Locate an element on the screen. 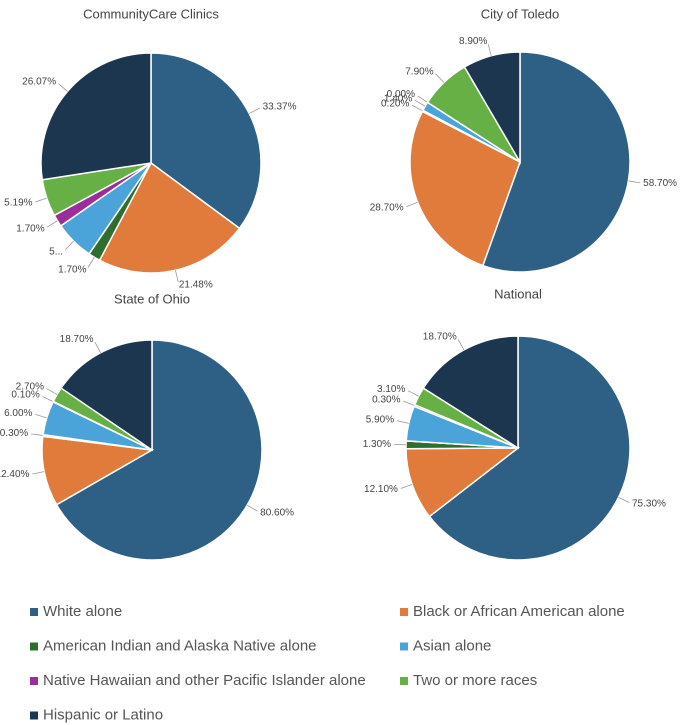 The image size is (685, 725). legend-label: White alone is located at coordinates (82, 611).